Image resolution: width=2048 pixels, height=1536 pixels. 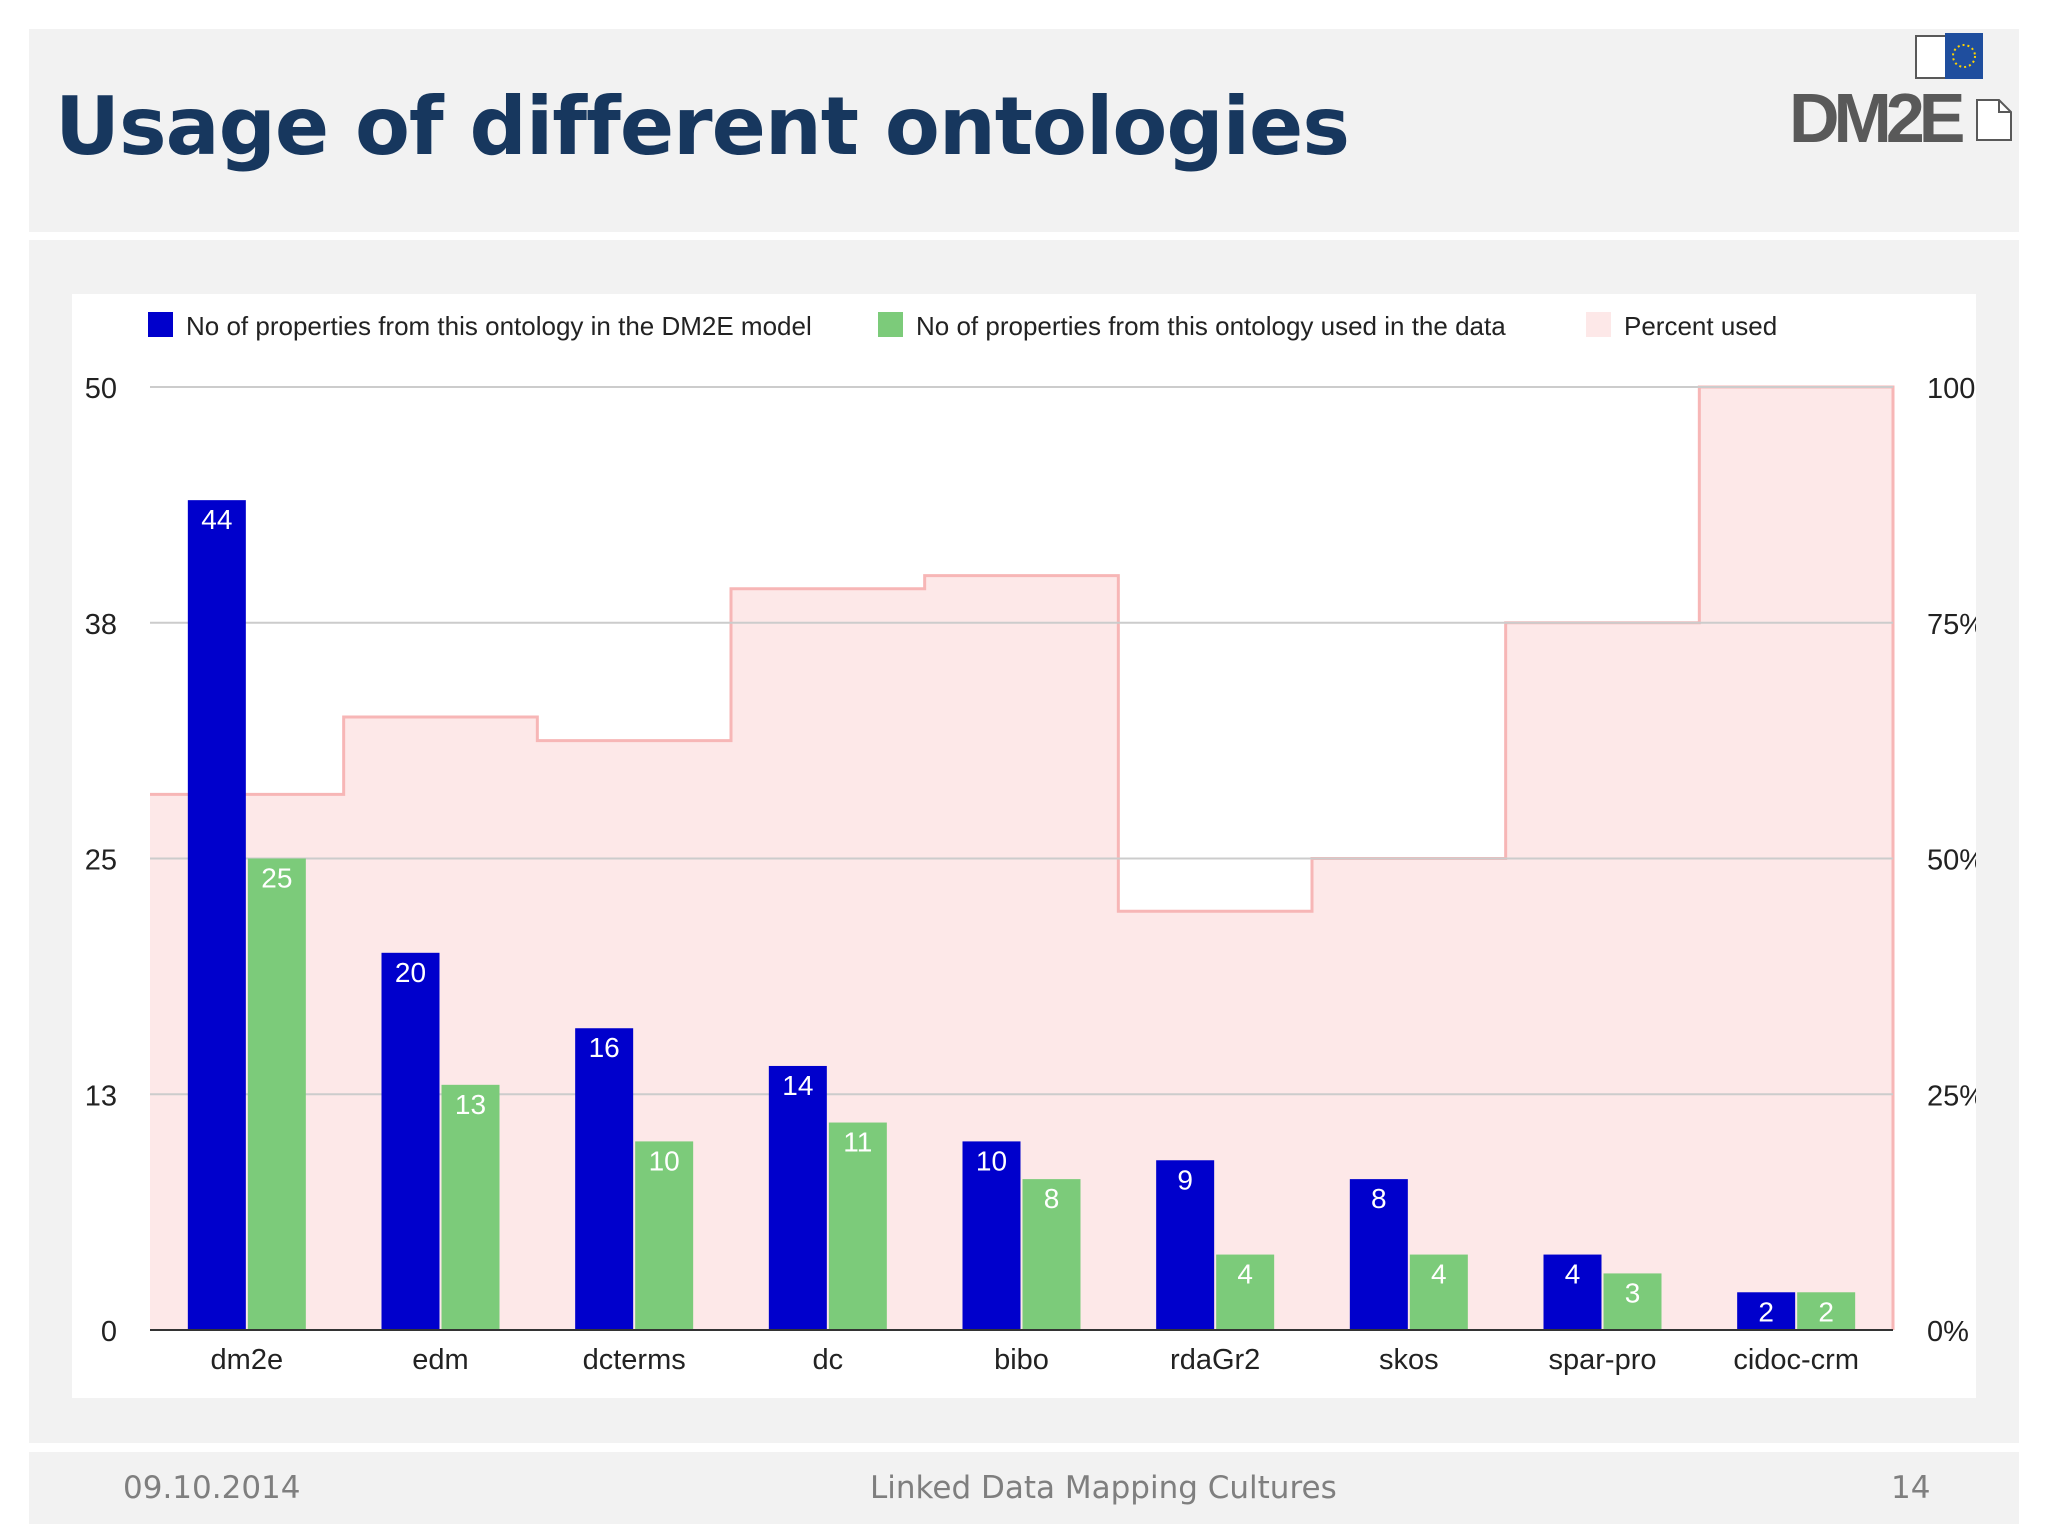 What do you see at coordinates (1103, 1488) in the screenshot?
I see `footer-presentation-title: Linked Data Mapping Cultures` at bounding box center [1103, 1488].